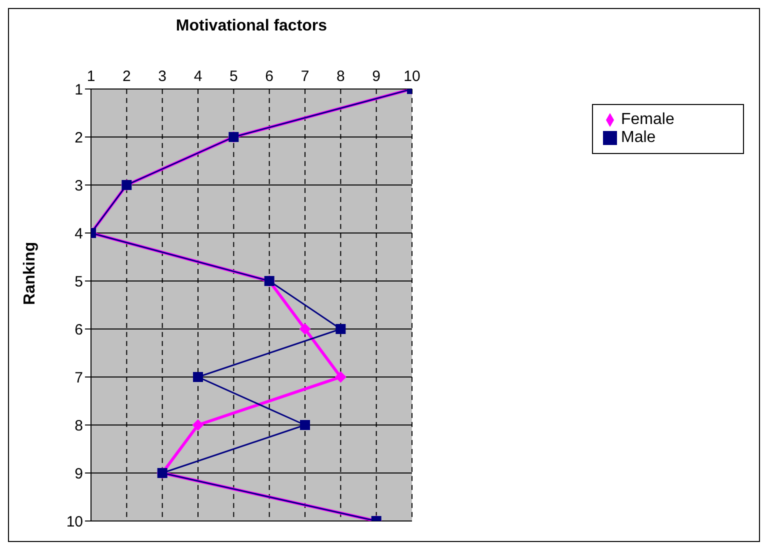  What do you see at coordinates (78, 137) in the screenshot?
I see `y-tick-label: 2` at bounding box center [78, 137].